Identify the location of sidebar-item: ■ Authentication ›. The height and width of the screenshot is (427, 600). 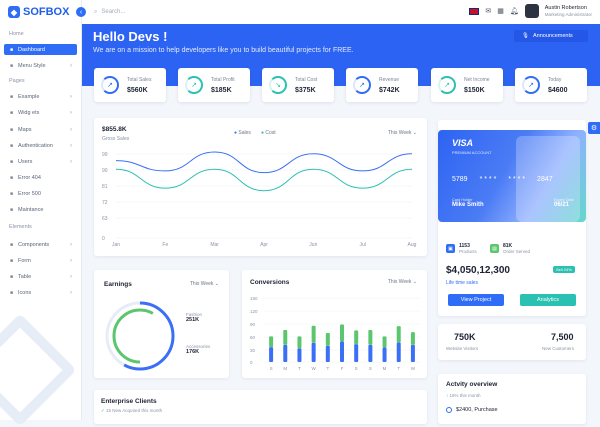
(40, 145).